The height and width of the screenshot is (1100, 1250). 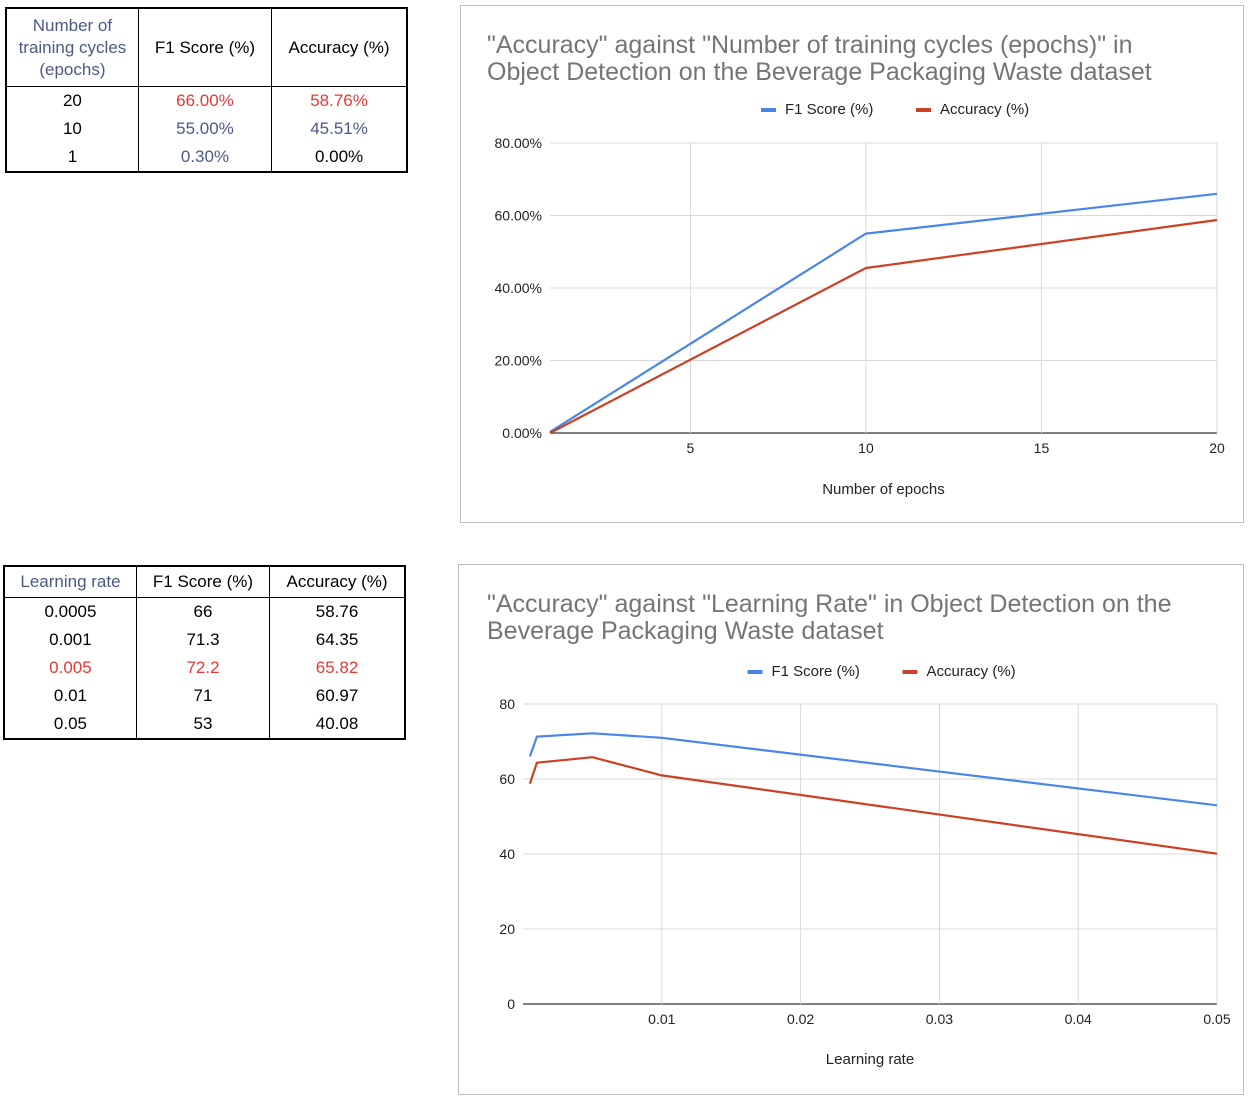 What do you see at coordinates (522, 433) in the screenshot?
I see `y-tick-label: 0.00%` at bounding box center [522, 433].